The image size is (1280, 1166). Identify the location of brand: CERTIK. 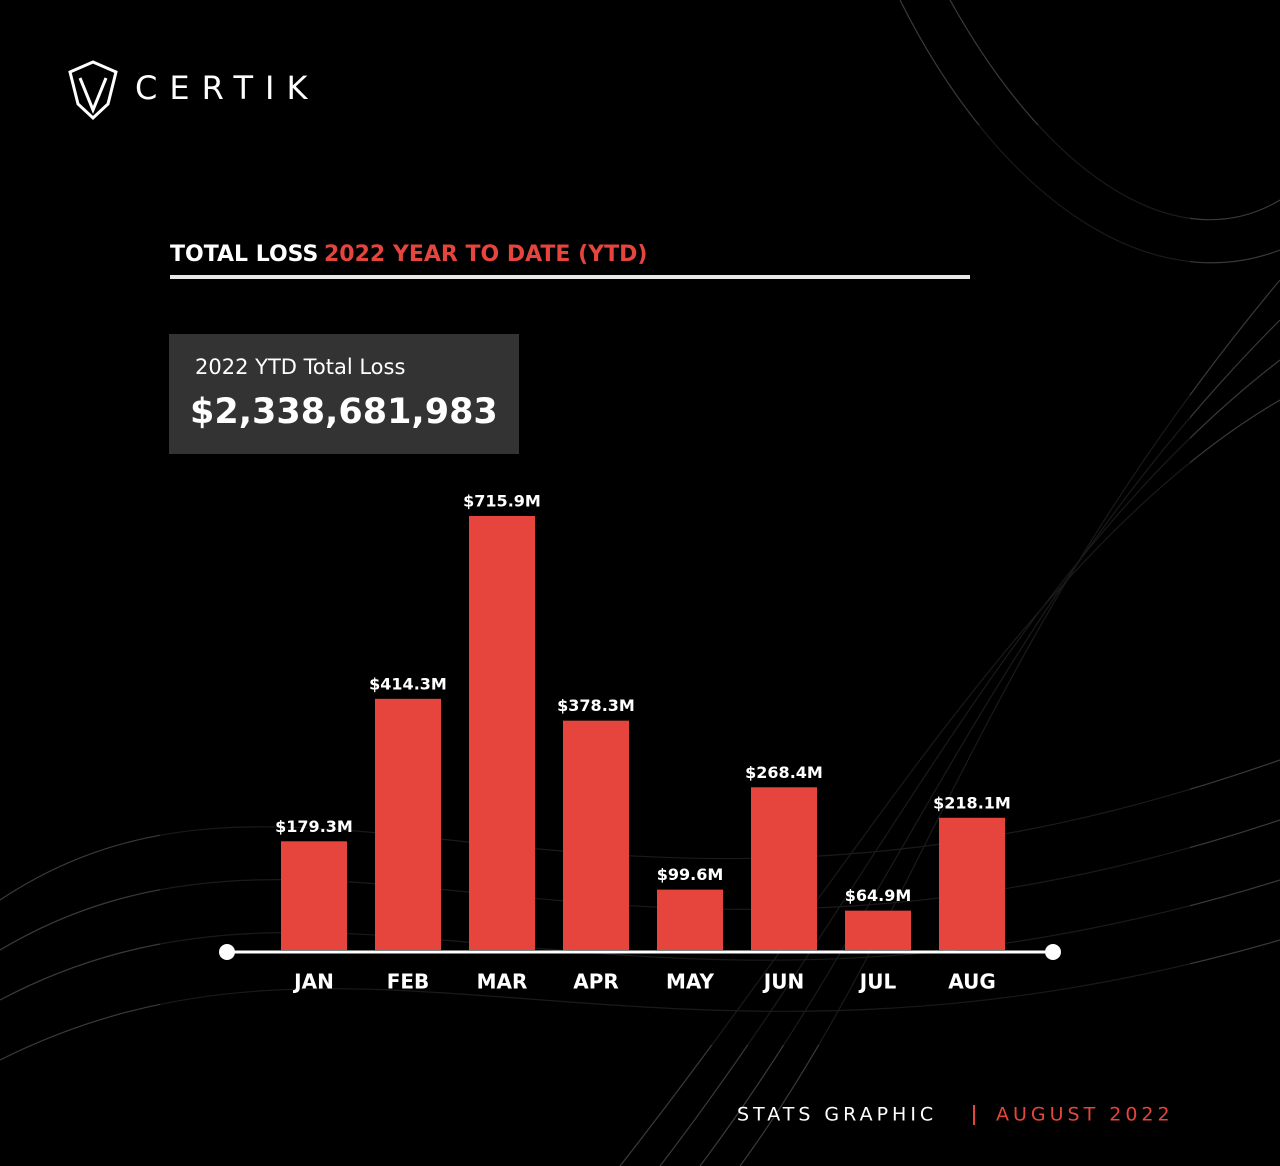
(227, 88).